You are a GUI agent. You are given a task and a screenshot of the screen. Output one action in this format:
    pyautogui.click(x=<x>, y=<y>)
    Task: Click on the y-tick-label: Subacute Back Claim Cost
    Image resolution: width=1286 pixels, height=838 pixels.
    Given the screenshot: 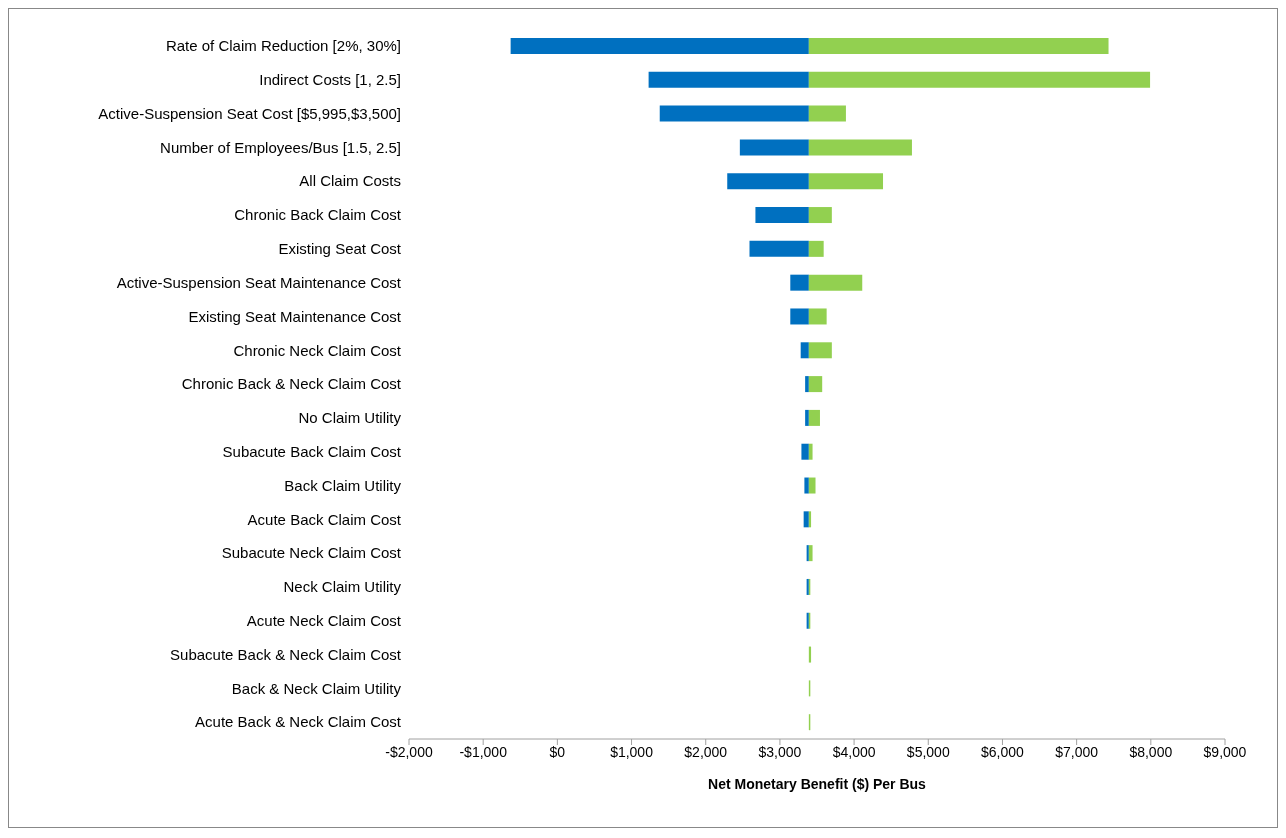 What is the action you would take?
    pyautogui.click(x=312, y=451)
    